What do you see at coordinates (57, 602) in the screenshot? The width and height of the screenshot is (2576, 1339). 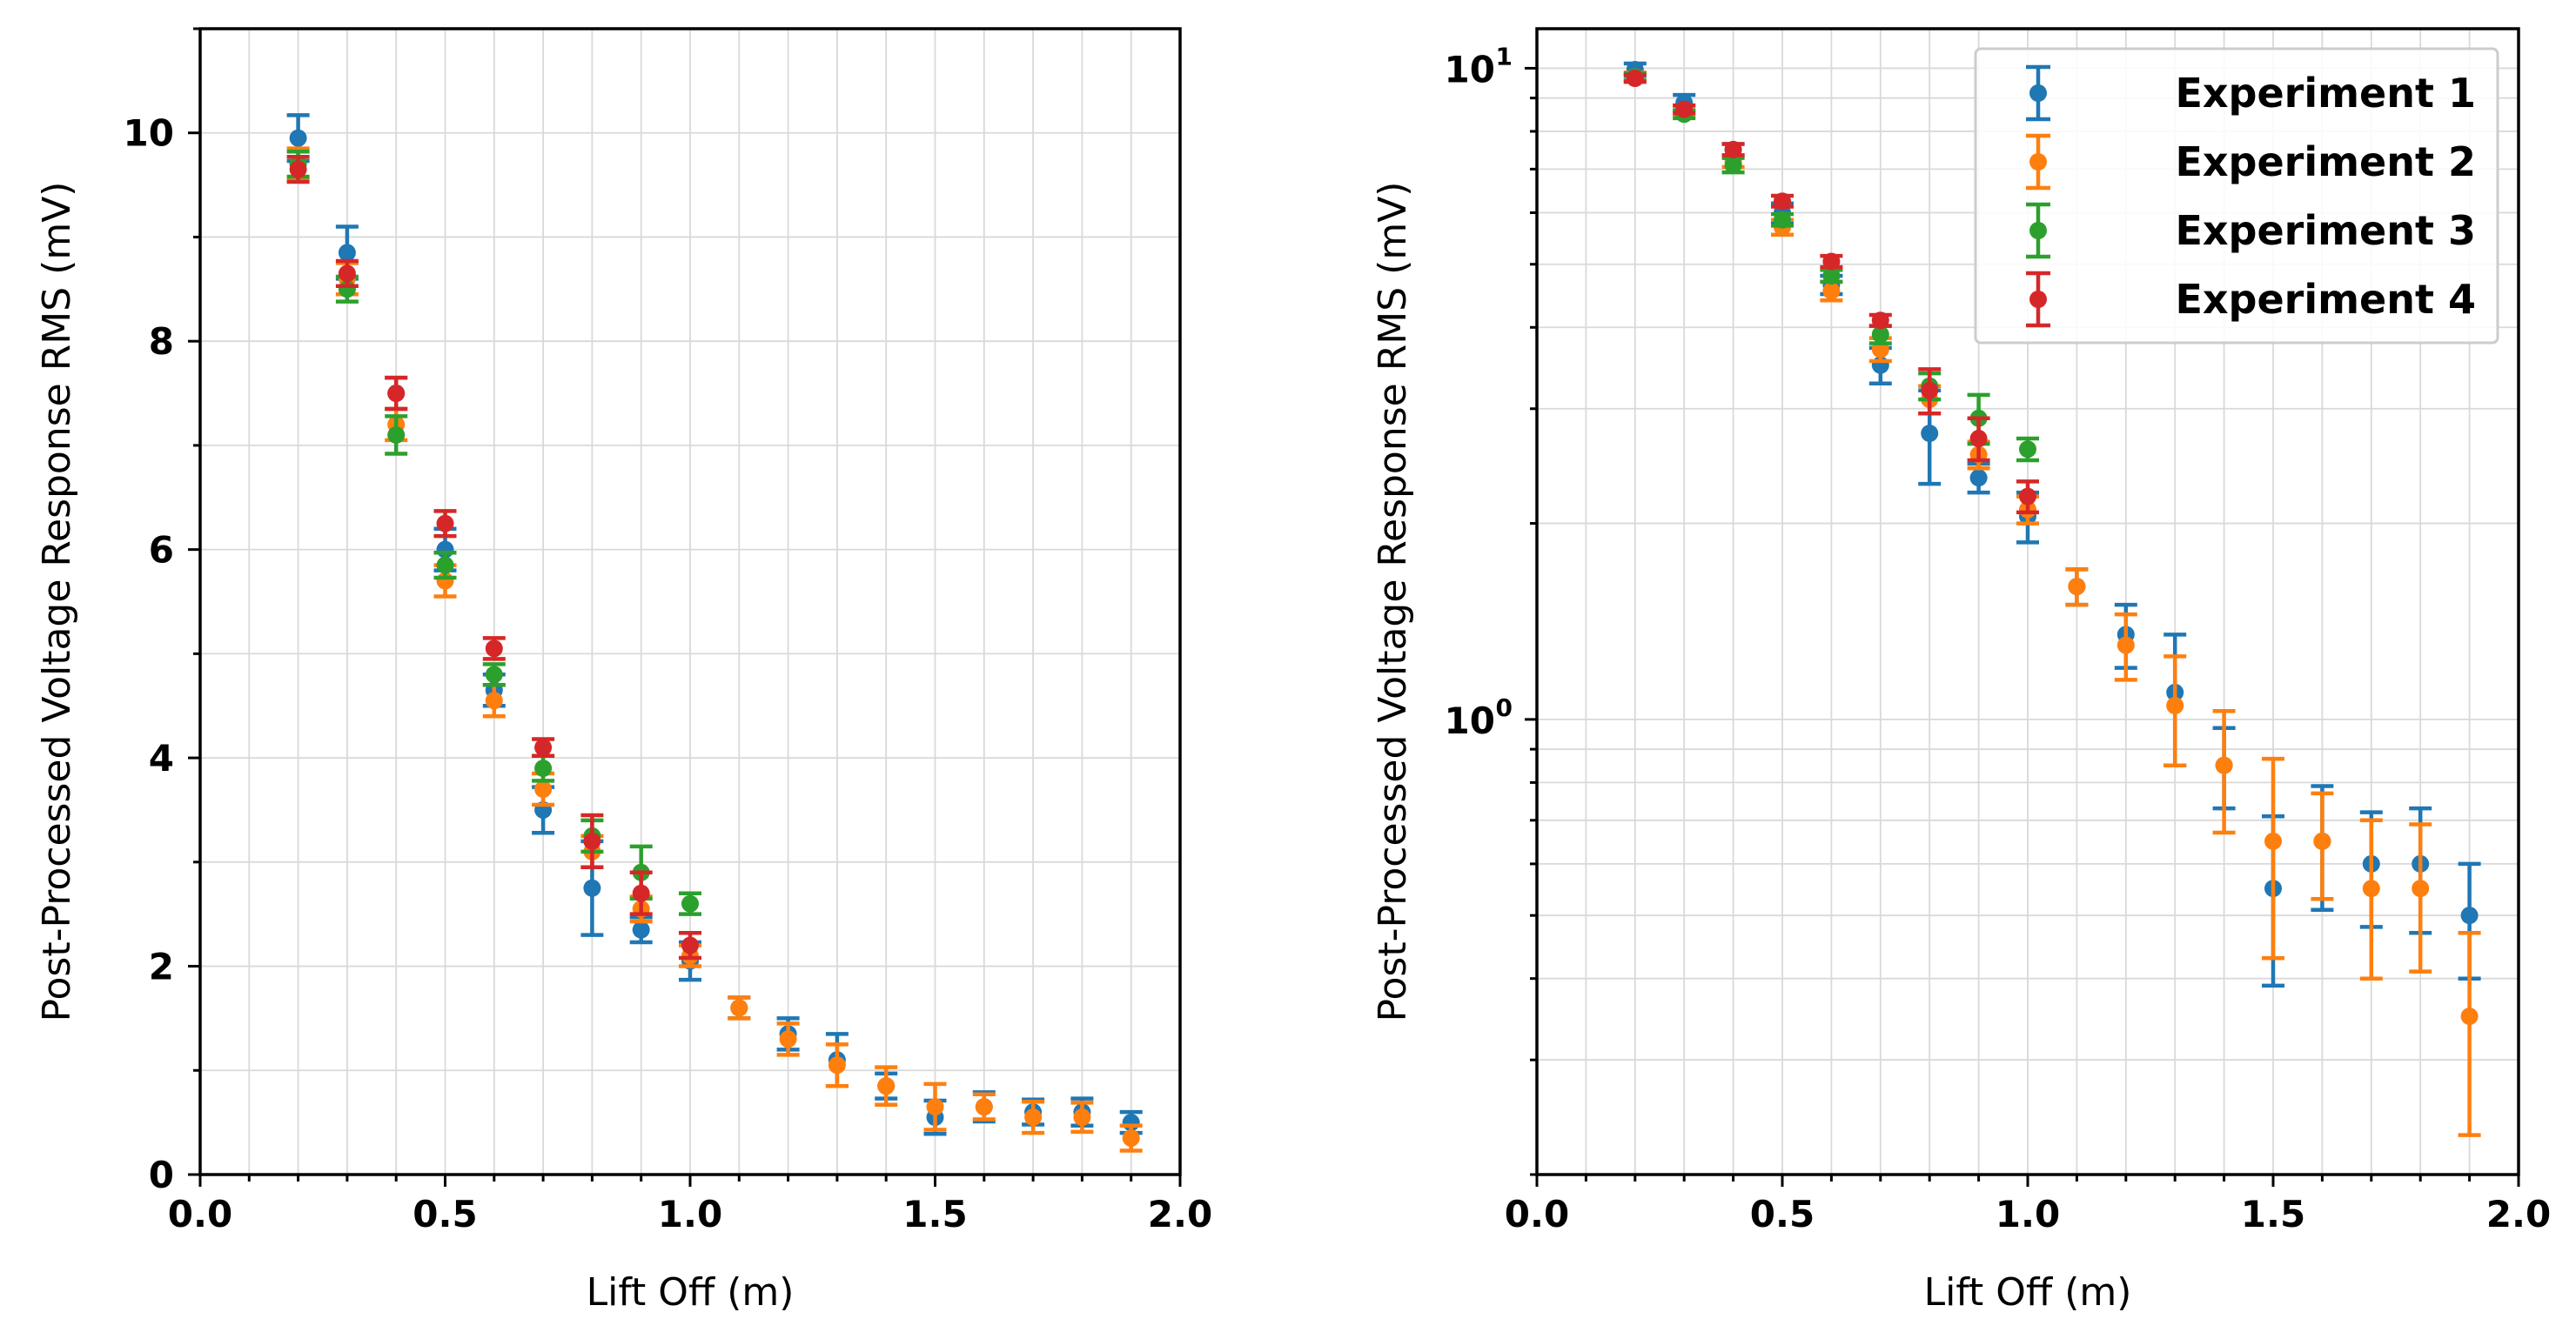 I see `left-y-axis-label: Post-Processed Voltage Response RMS (mV)` at bounding box center [57, 602].